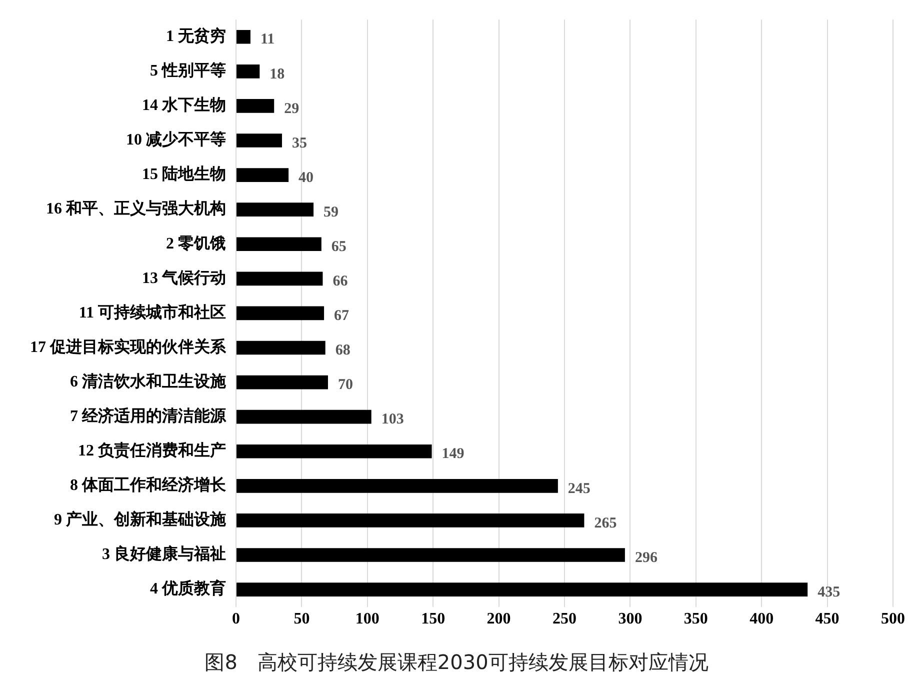  Describe the element at coordinates (342, 316) in the screenshot. I see `data-label: 67` at that location.